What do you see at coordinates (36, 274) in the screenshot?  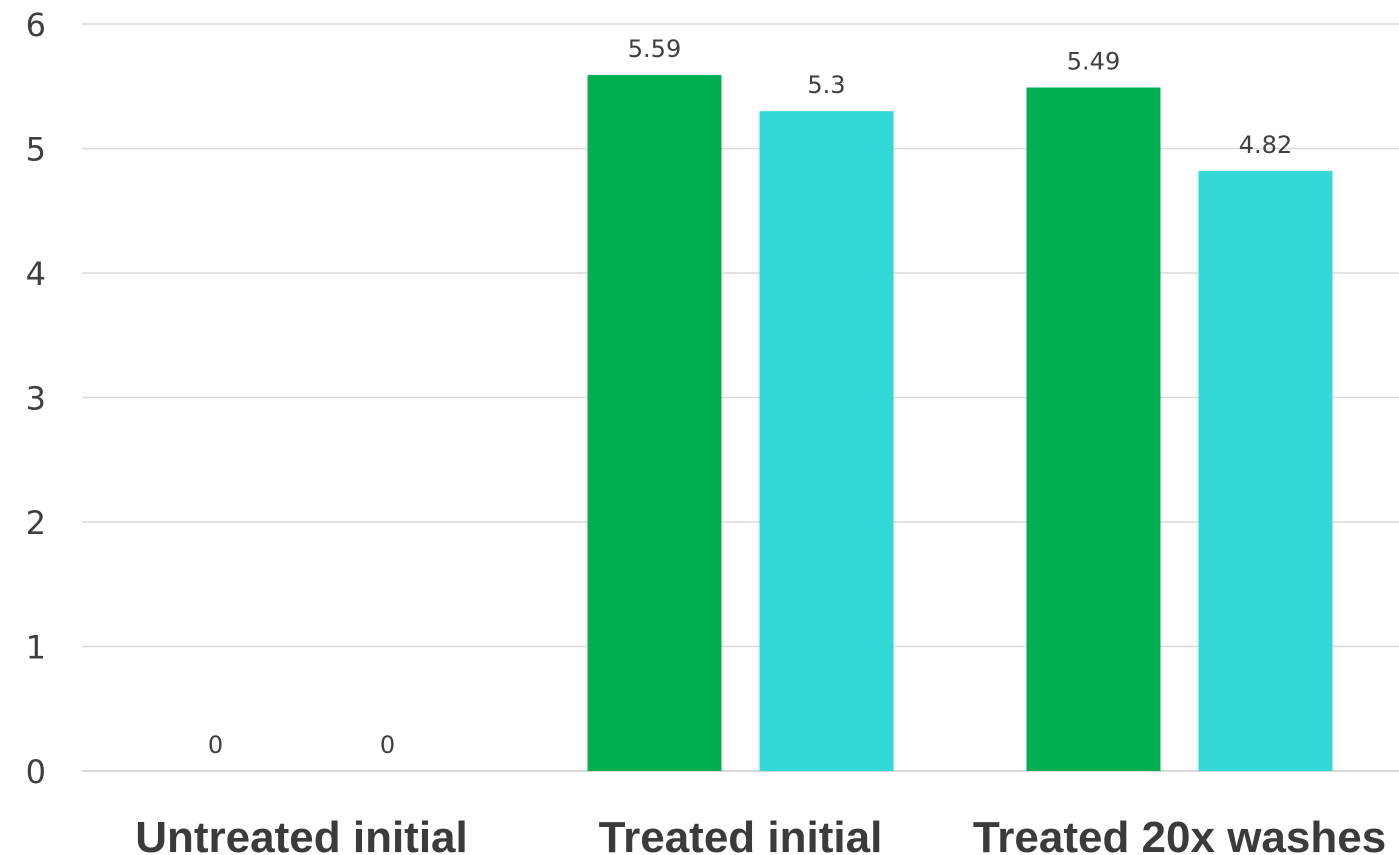 I see `y-tick-label: 4` at bounding box center [36, 274].